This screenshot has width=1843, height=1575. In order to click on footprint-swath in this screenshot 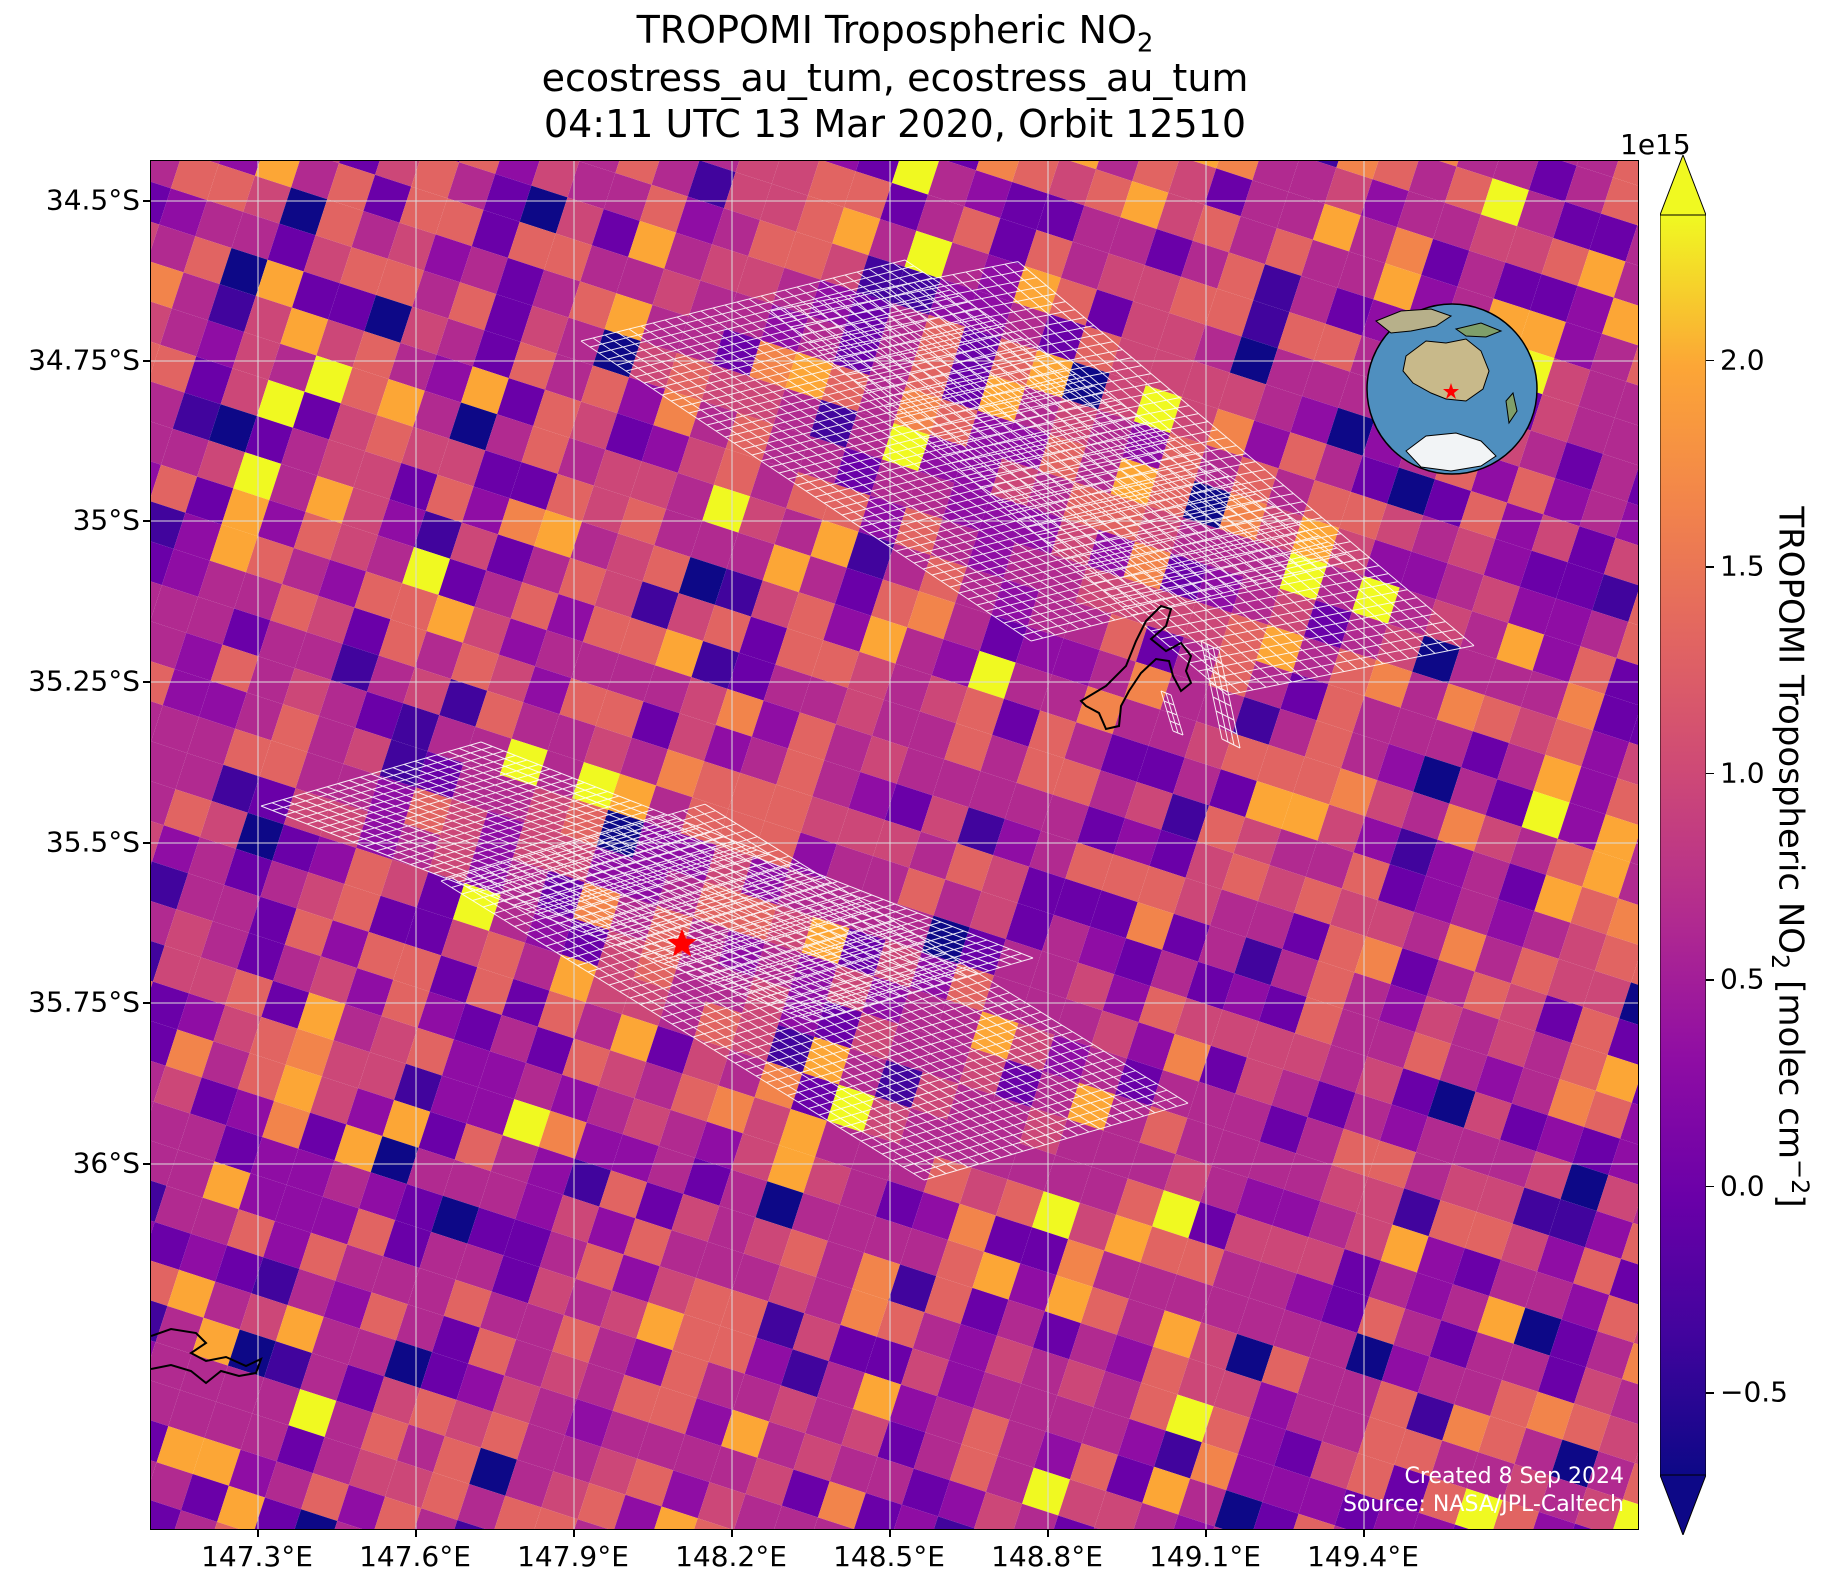, I will do `click(647, 882)`.